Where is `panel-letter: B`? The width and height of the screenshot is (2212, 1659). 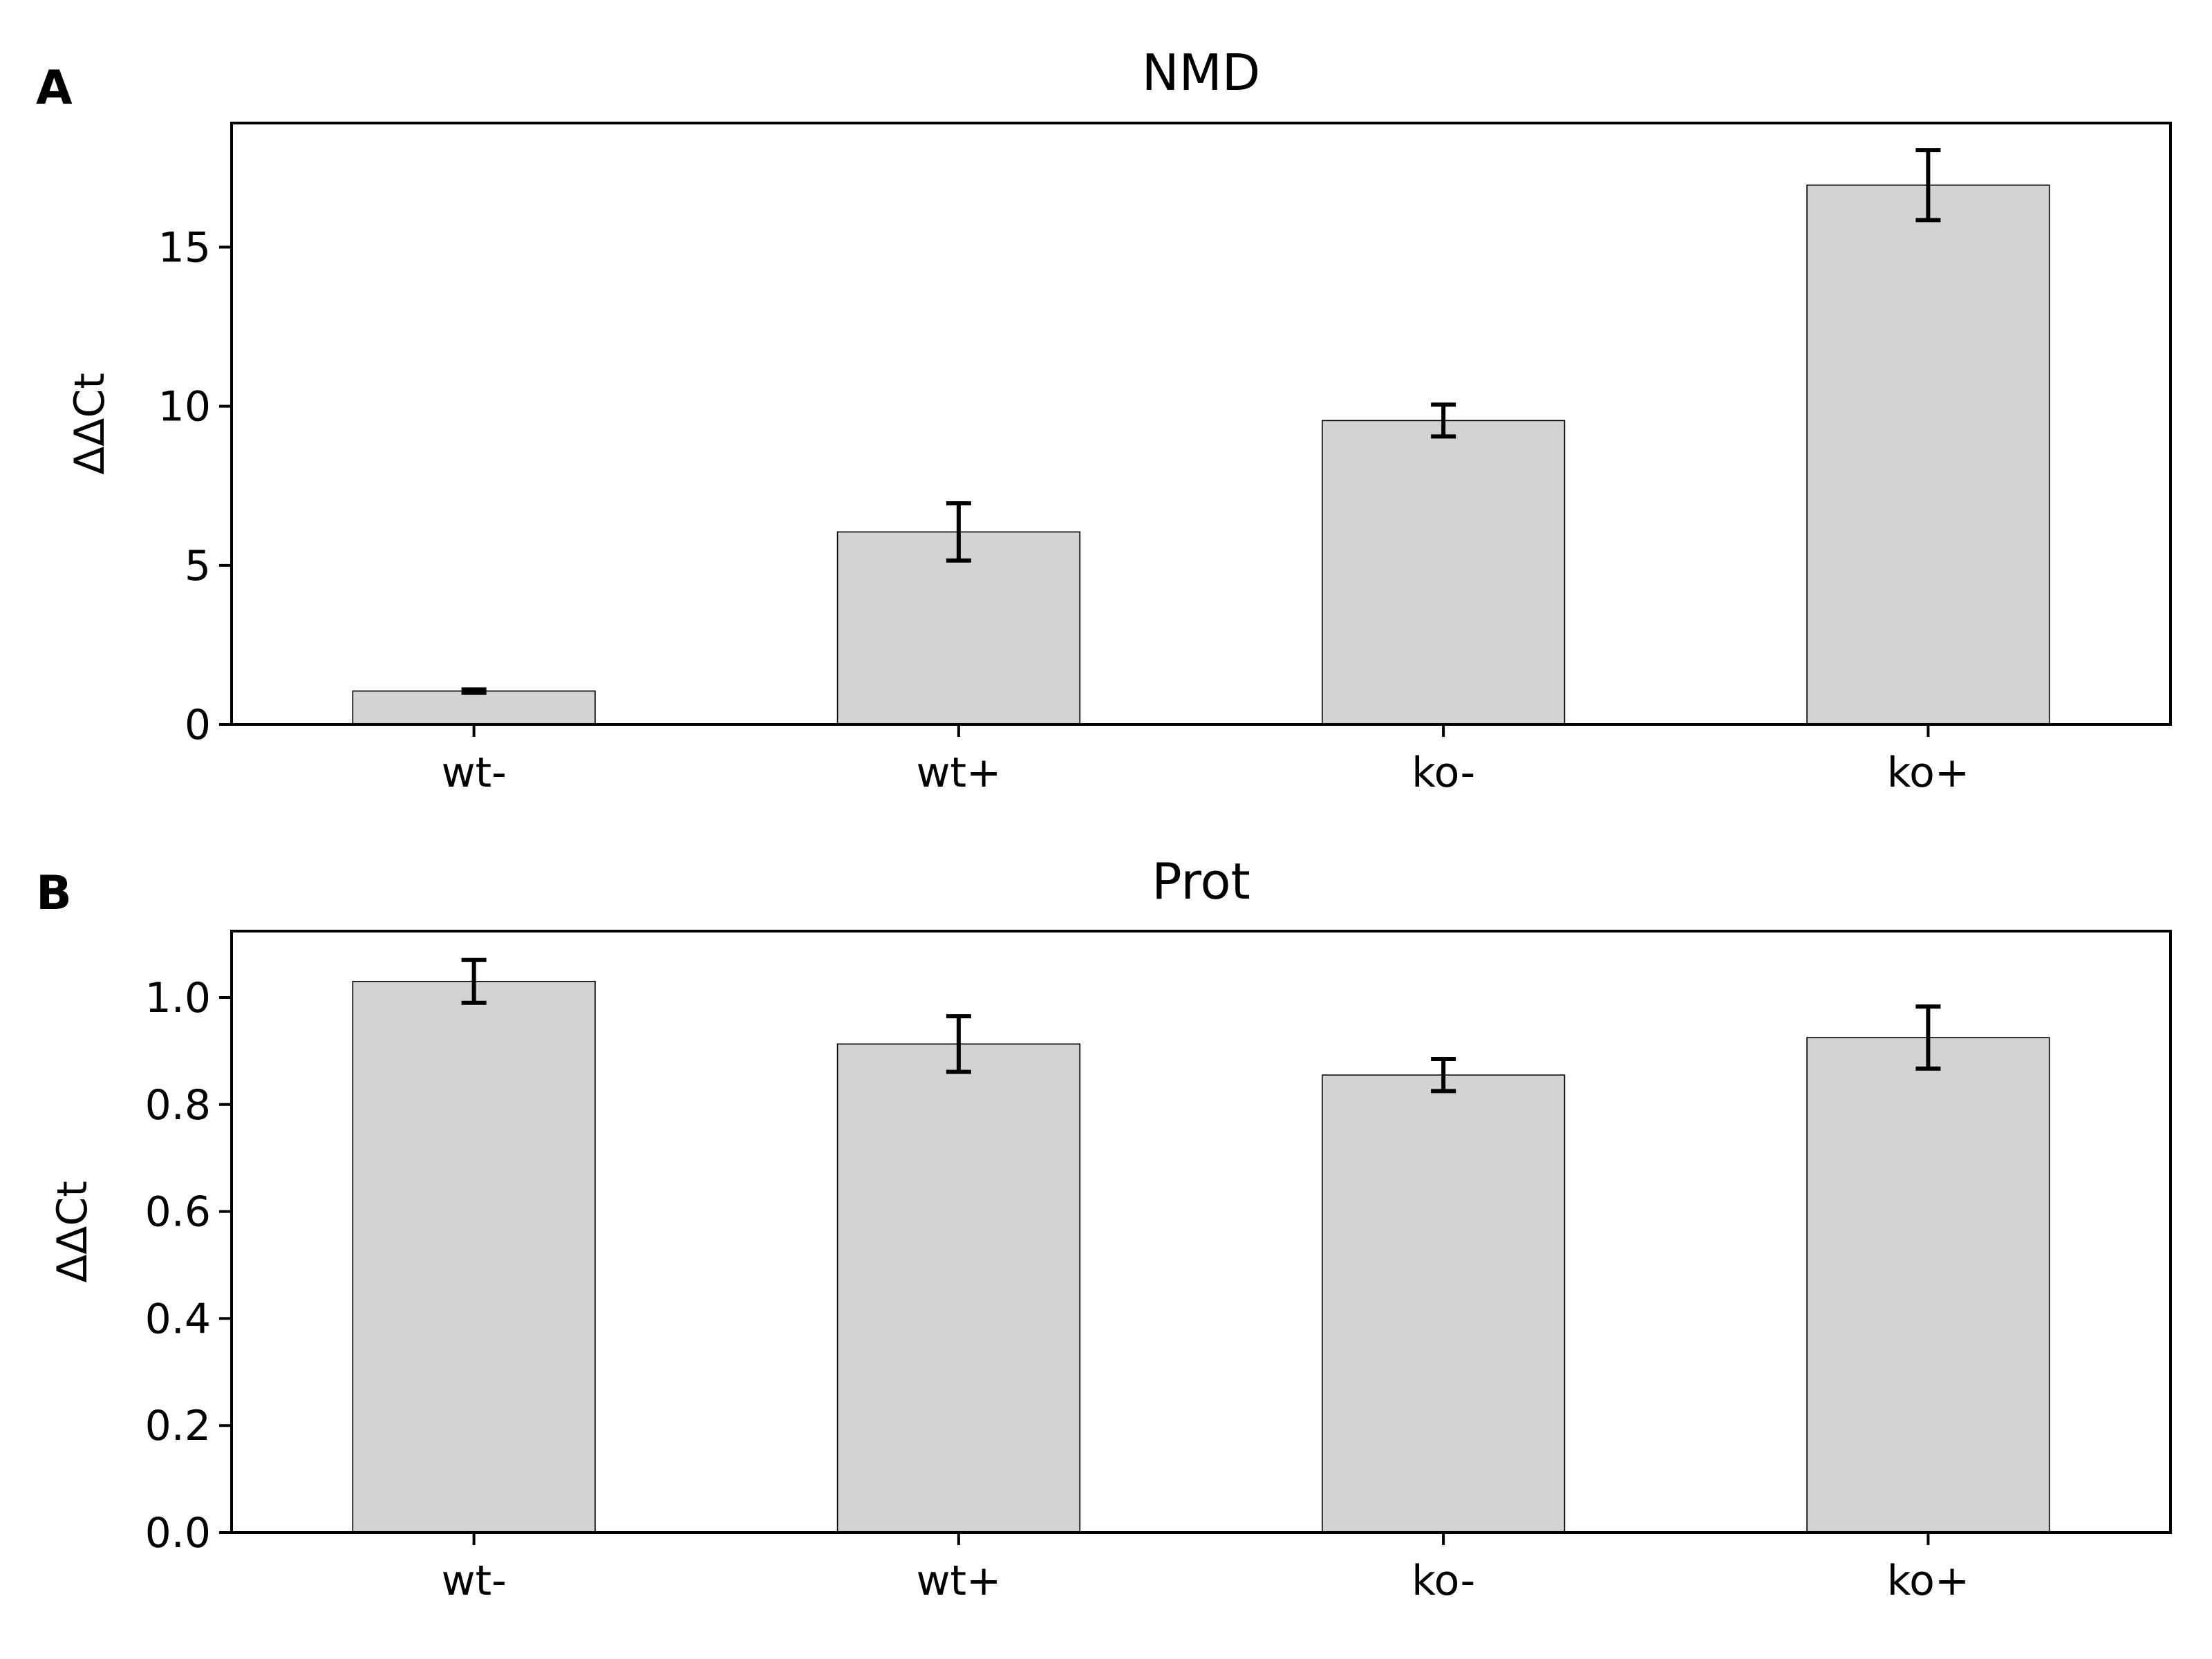
panel-letter: B is located at coordinates (54, 894).